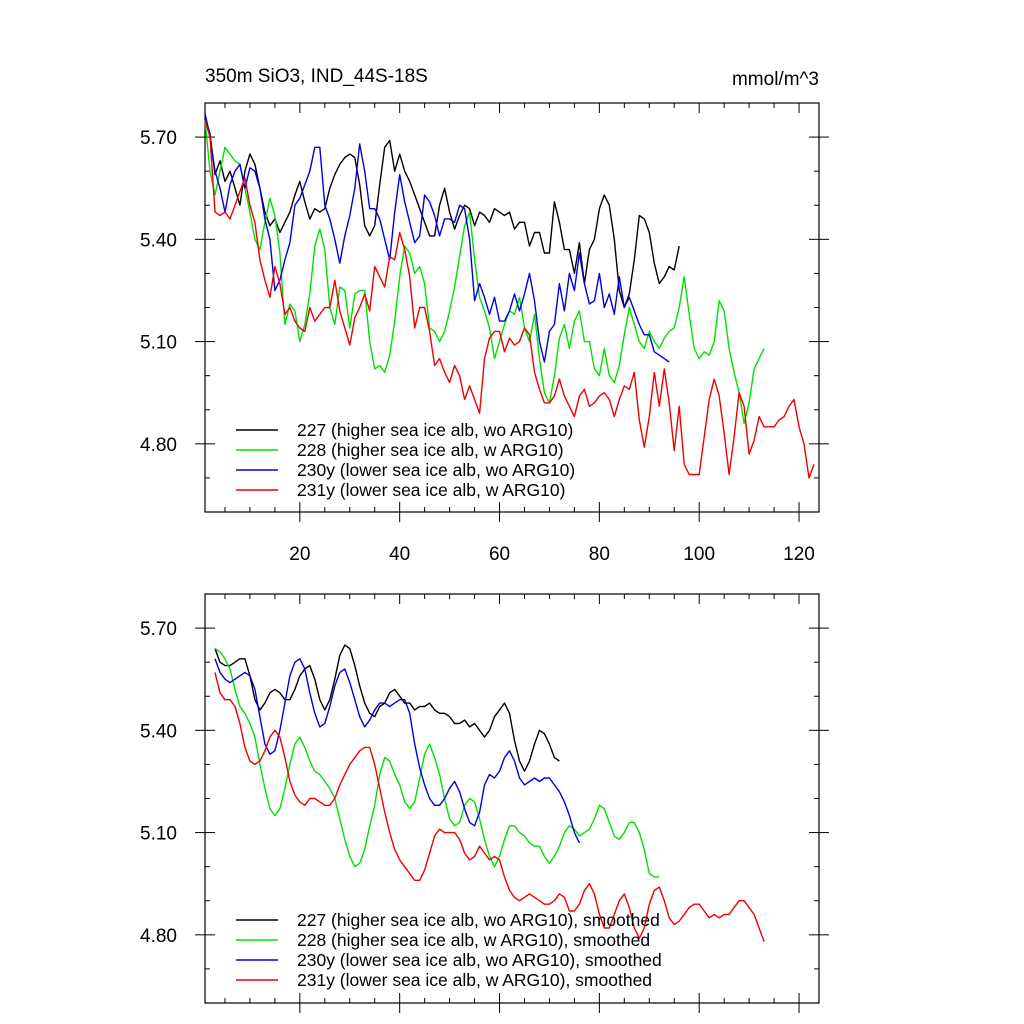 Image resolution: width=1024 pixels, height=1024 pixels. I want to click on chart-title: 350m SiO3, IND_44S-18S, so click(316, 76).